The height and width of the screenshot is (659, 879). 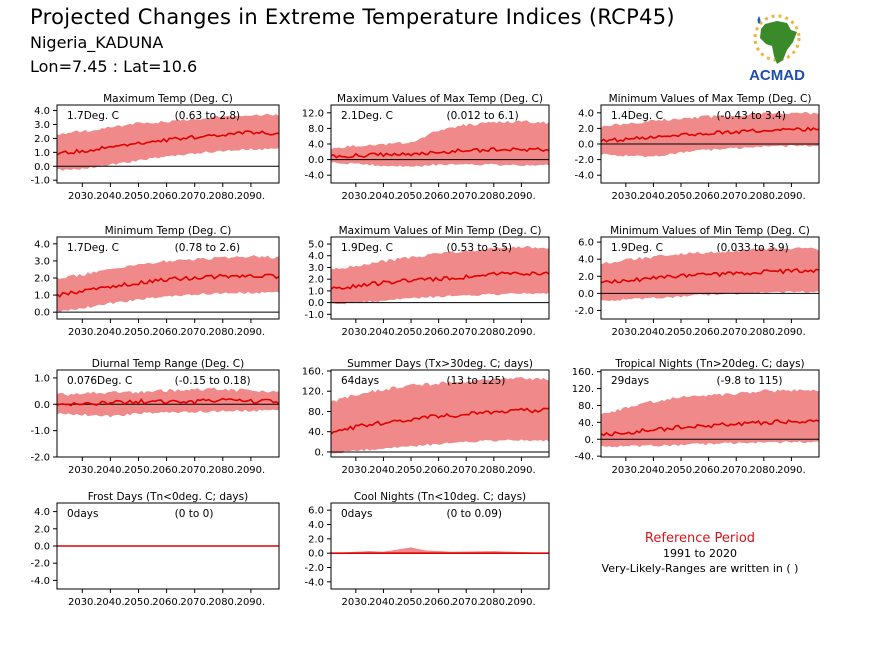 I want to click on africa-continent-icon, so click(x=778, y=42).